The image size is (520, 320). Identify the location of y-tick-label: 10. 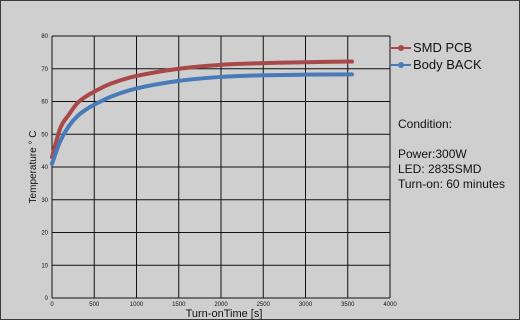
(44, 266).